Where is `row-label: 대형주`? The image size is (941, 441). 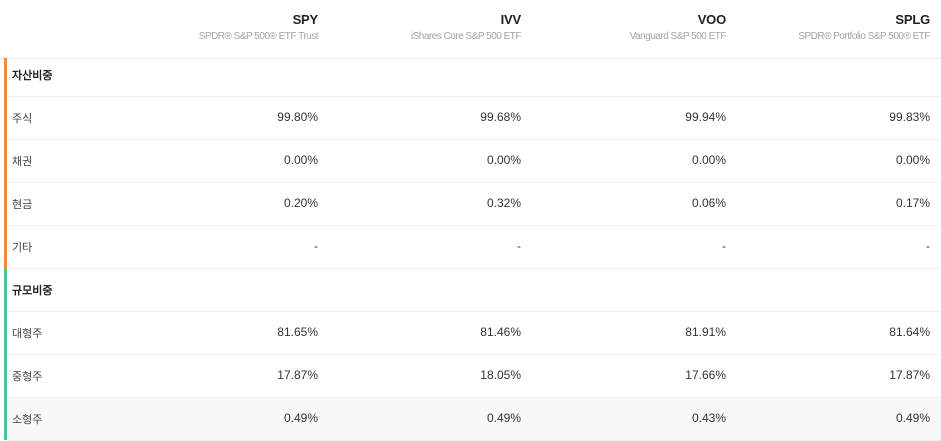
row-label: 대형주 is located at coordinates (27, 334).